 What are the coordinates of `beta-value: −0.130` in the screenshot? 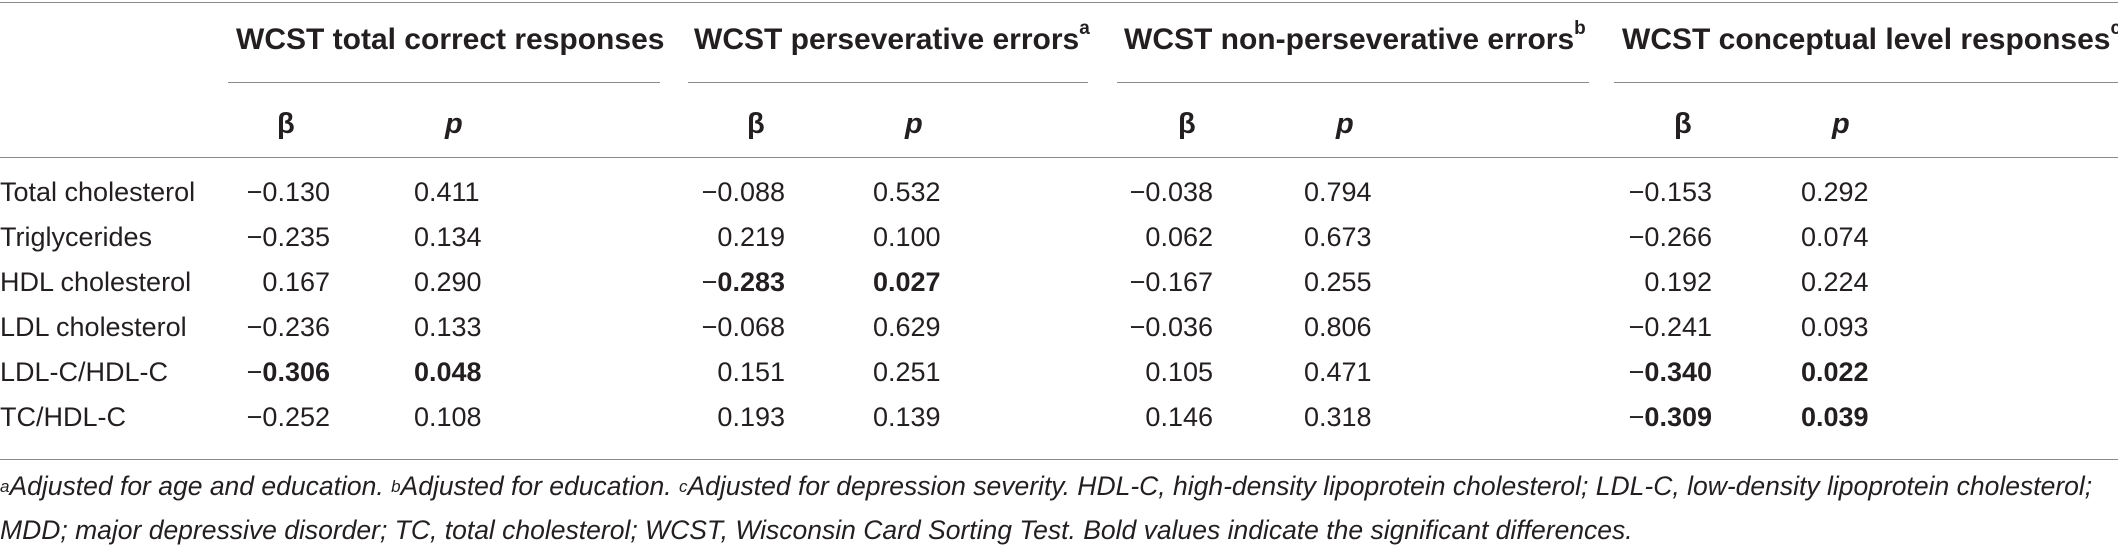 It's located at (288, 192).